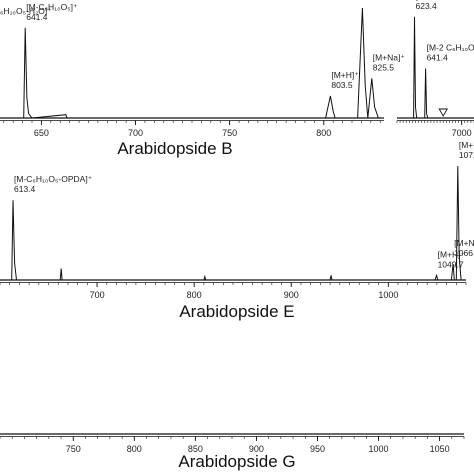 This screenshot has height=474, width=474. Describe the element at coordinates (384, 67) in the screenshot. I see `peak-mz-label: 825.5` at that location.